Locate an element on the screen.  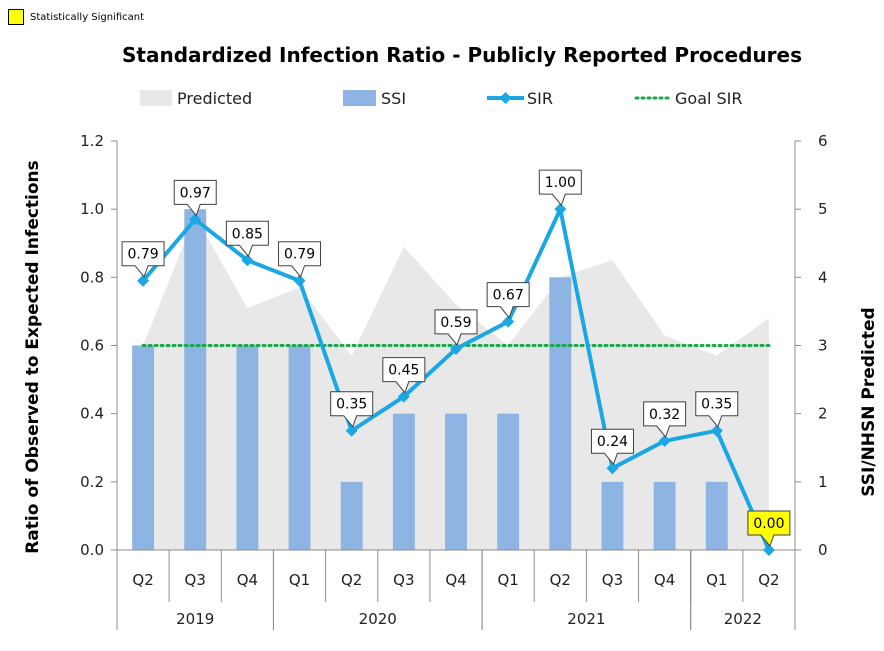
chart-legend: Predicted SSI SIR Goal SIR is located at coordinates (441, 98).